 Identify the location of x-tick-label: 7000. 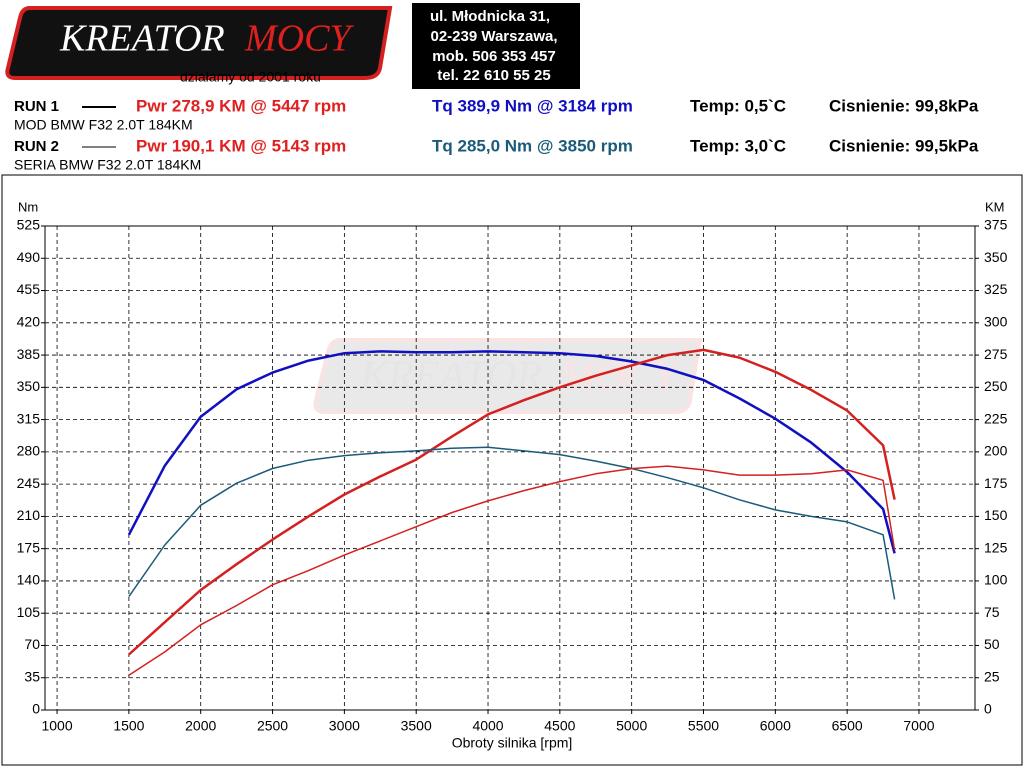
(918, 726).